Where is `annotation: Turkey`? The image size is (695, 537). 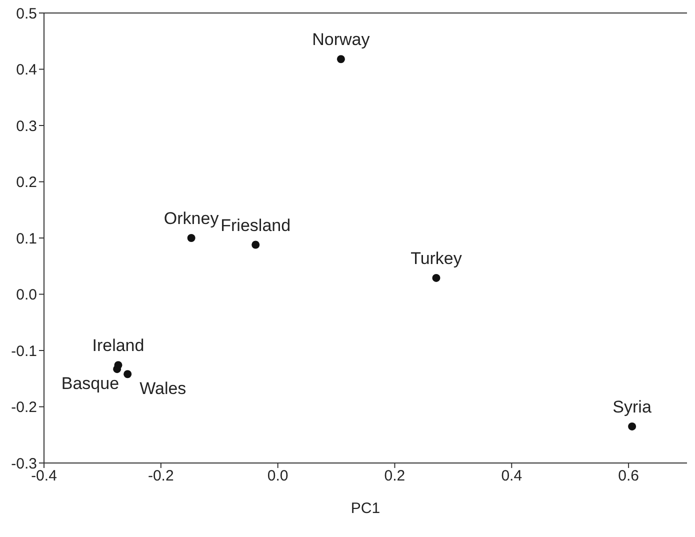
annotation: Turkey is located at coordinates (436, 258).